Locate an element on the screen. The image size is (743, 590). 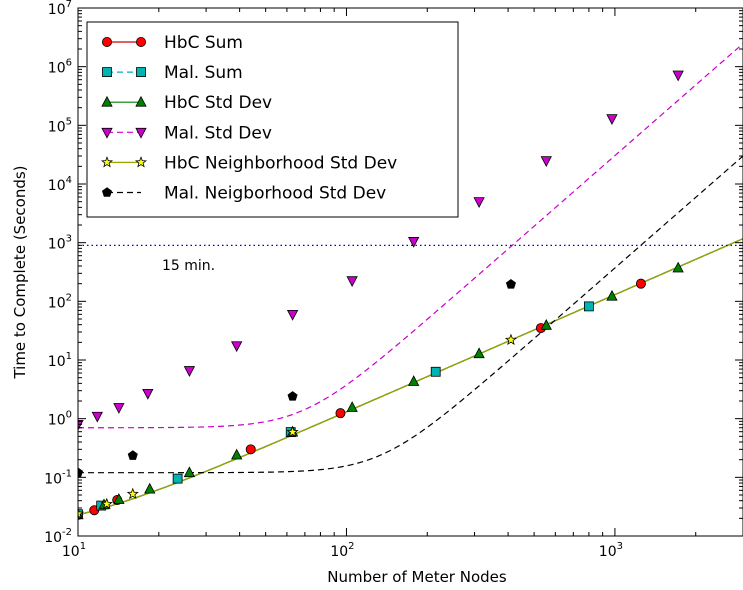
y-tick-label-exp: -1 is located at coordinates (67, 473).